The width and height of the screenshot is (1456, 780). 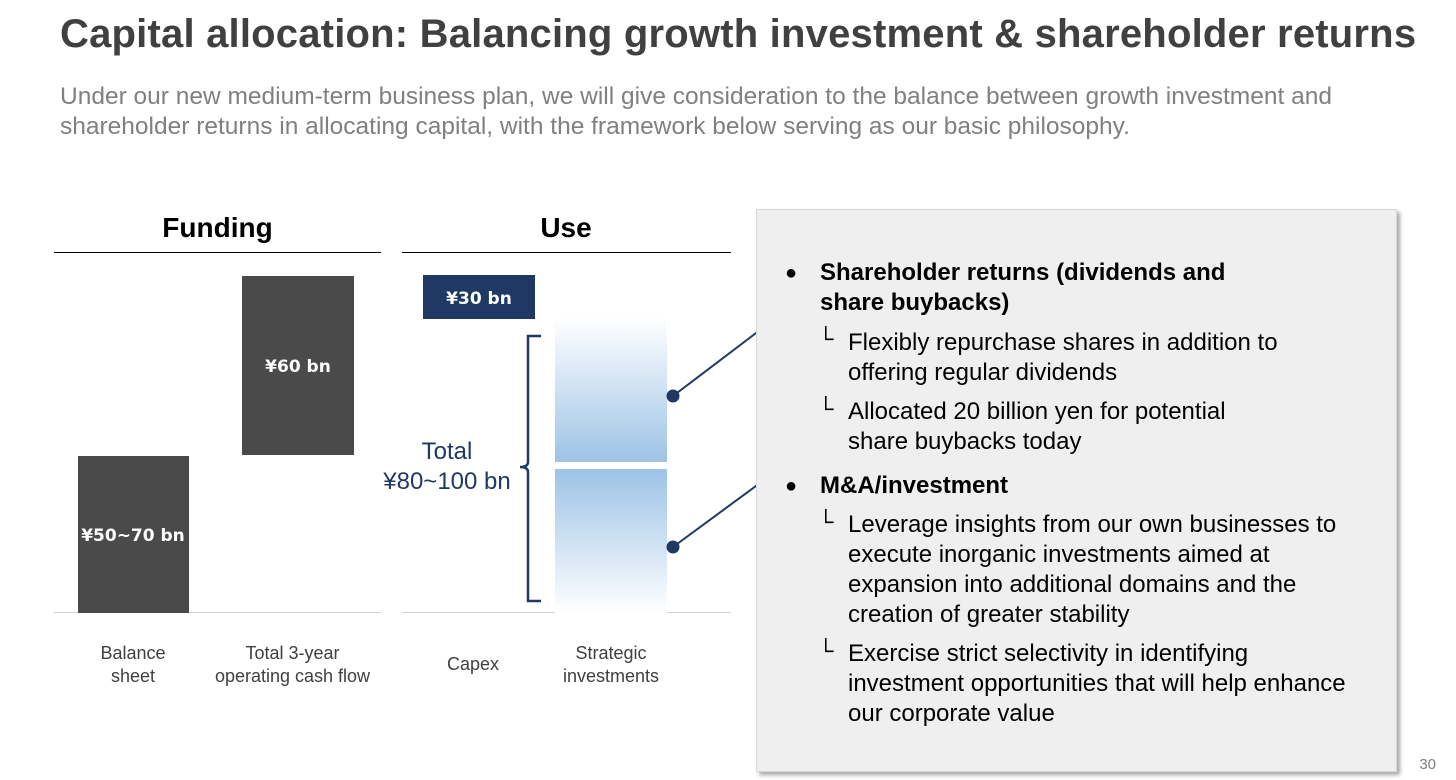 What do you see at coordinates (611, 541) in the screenshot?
I see `bar-strategic-lower` at bounding box center [611, 541].